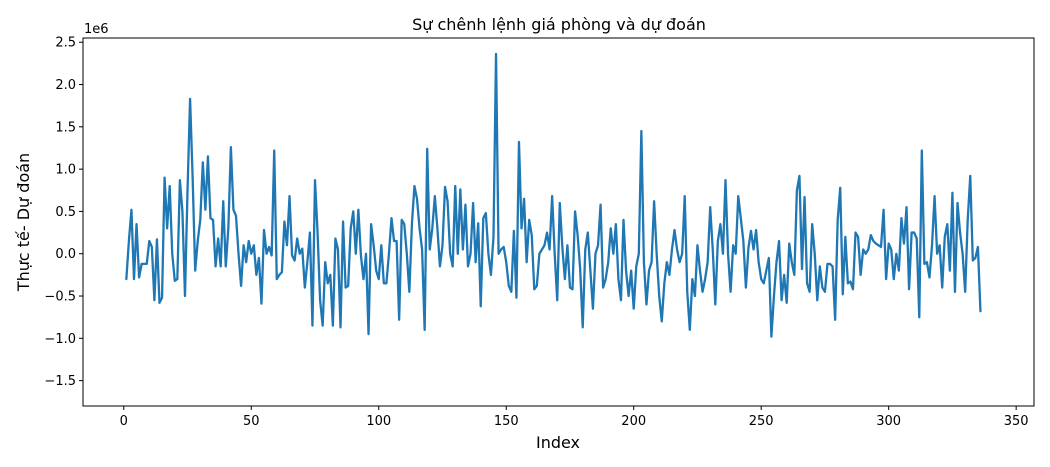 The height and width of the screenshot is (467, 1050). What do you see at coordinates (1016, 421) in the screenshot?
I see `x-tick-label: 350` at bounding box center [1016, 421].